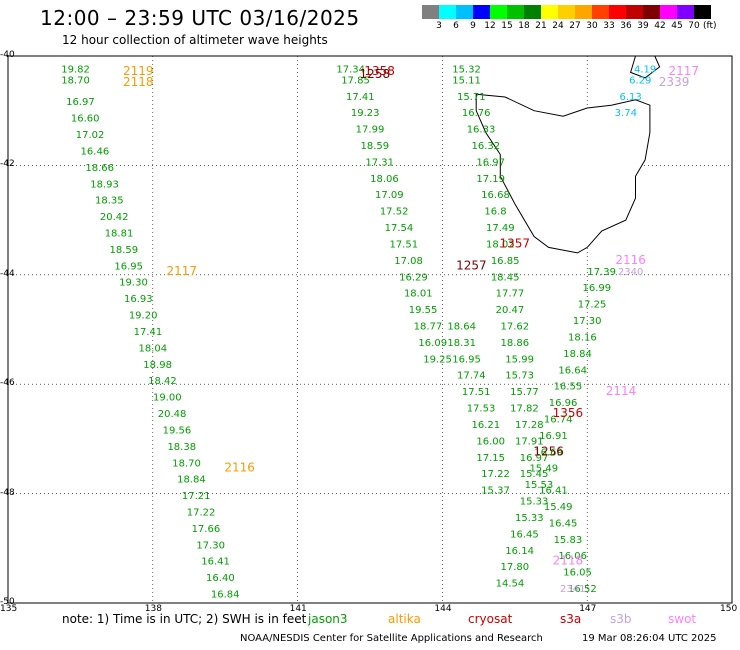 This screenshot has width=740, height=650. I want to click on legend-value: 15, so click(507, 26).